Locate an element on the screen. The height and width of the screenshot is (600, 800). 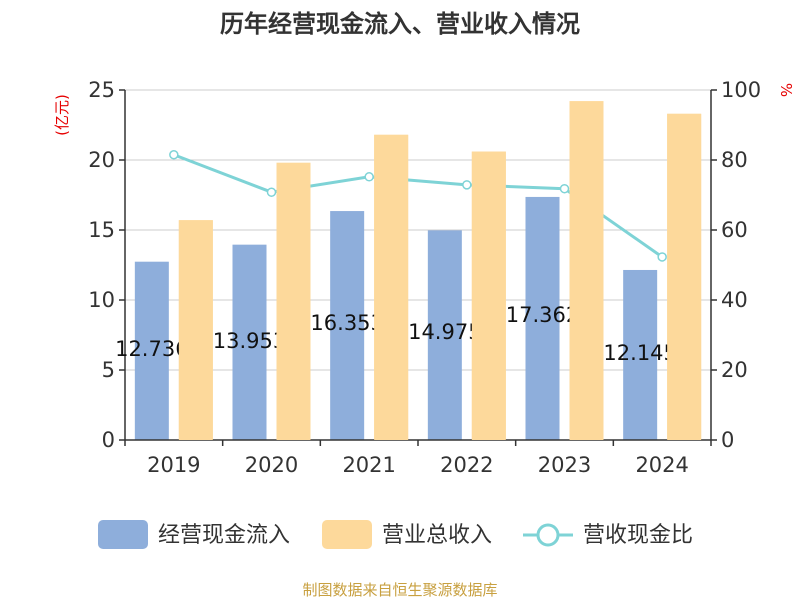
y-left-tick-label: 5 is located at coordinates (108, 370).